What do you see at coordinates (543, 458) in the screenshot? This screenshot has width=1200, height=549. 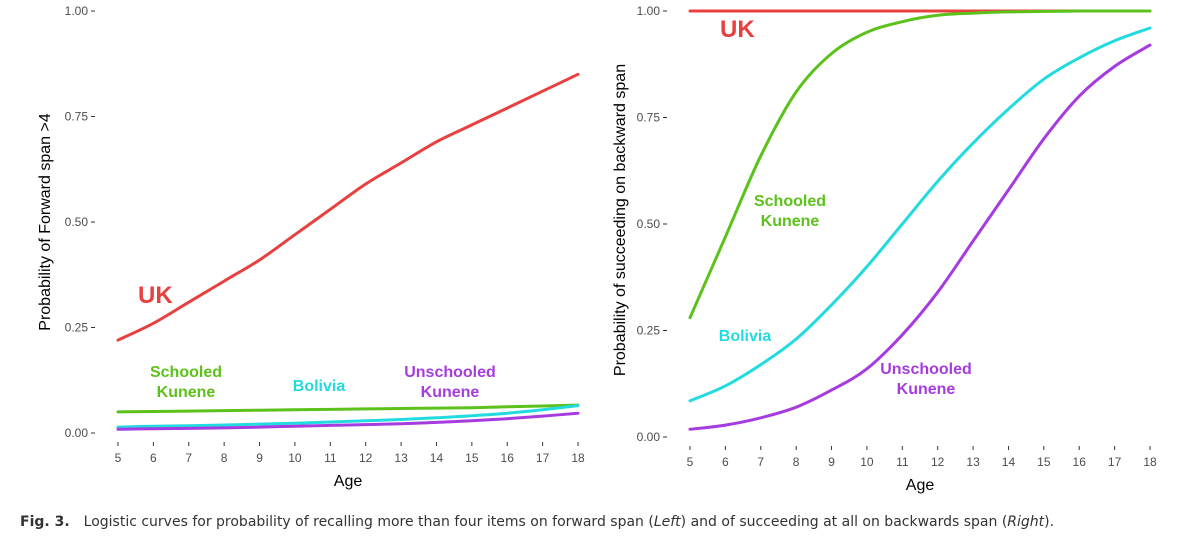 I see `left-x-tick-label: 17` at bounding box center [543, 458].